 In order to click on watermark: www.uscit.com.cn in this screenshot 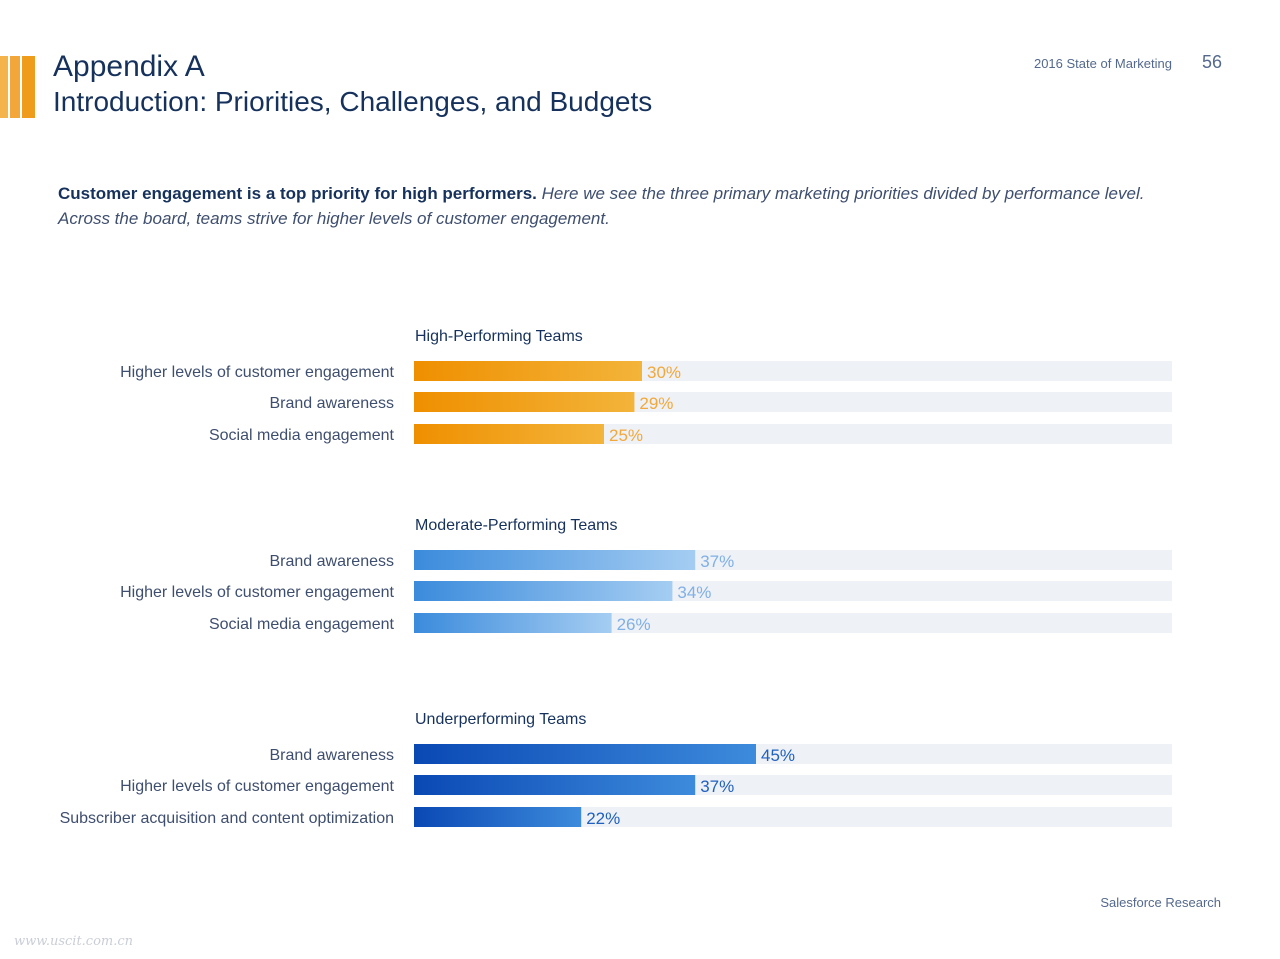, I will do `click(74, 941)`.